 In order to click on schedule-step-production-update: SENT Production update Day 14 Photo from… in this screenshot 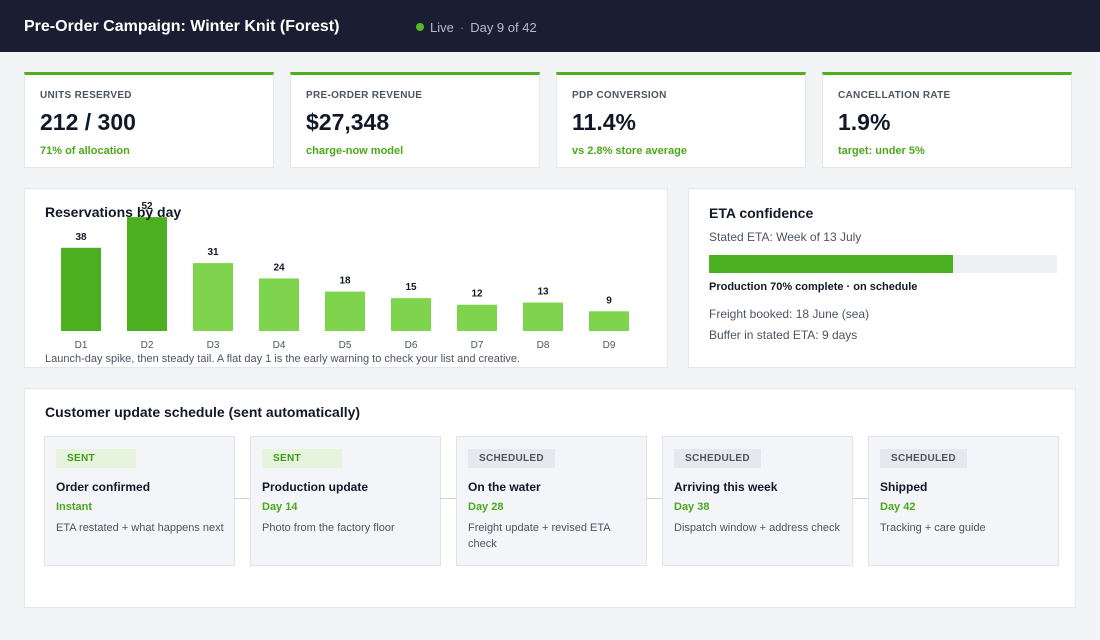, I will do `click(345, 501)`.